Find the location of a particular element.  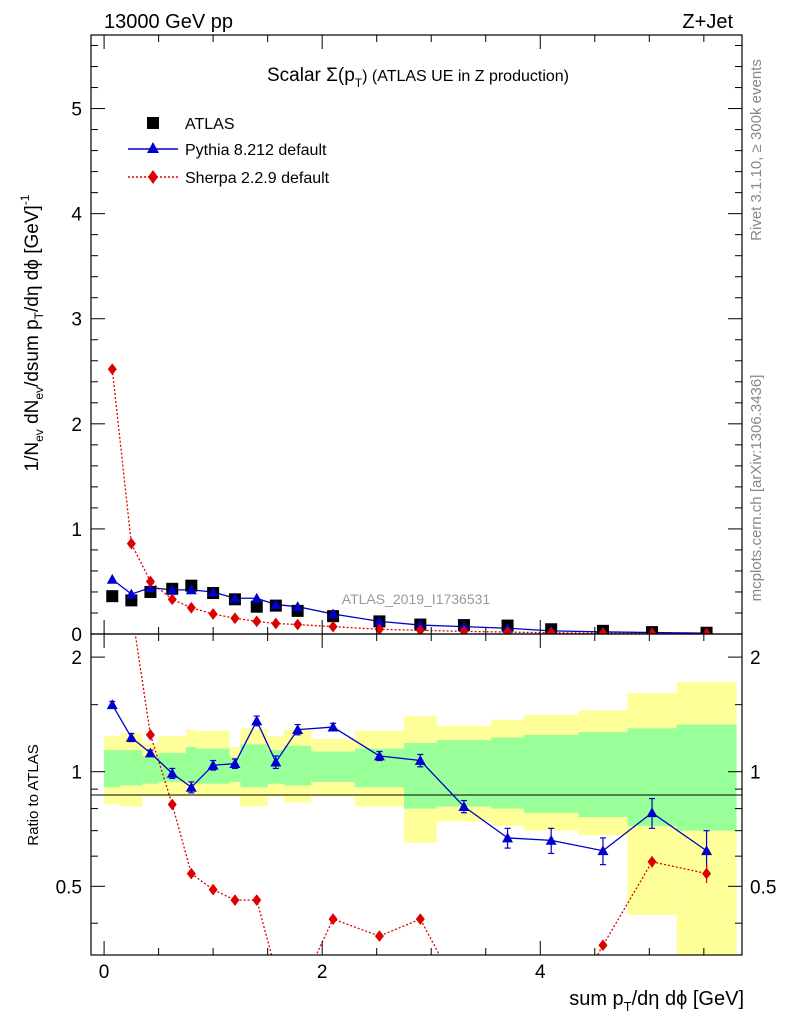

analysis-watermark: ATLAS_2019_I1736531 is located at coordinates (416, 599).